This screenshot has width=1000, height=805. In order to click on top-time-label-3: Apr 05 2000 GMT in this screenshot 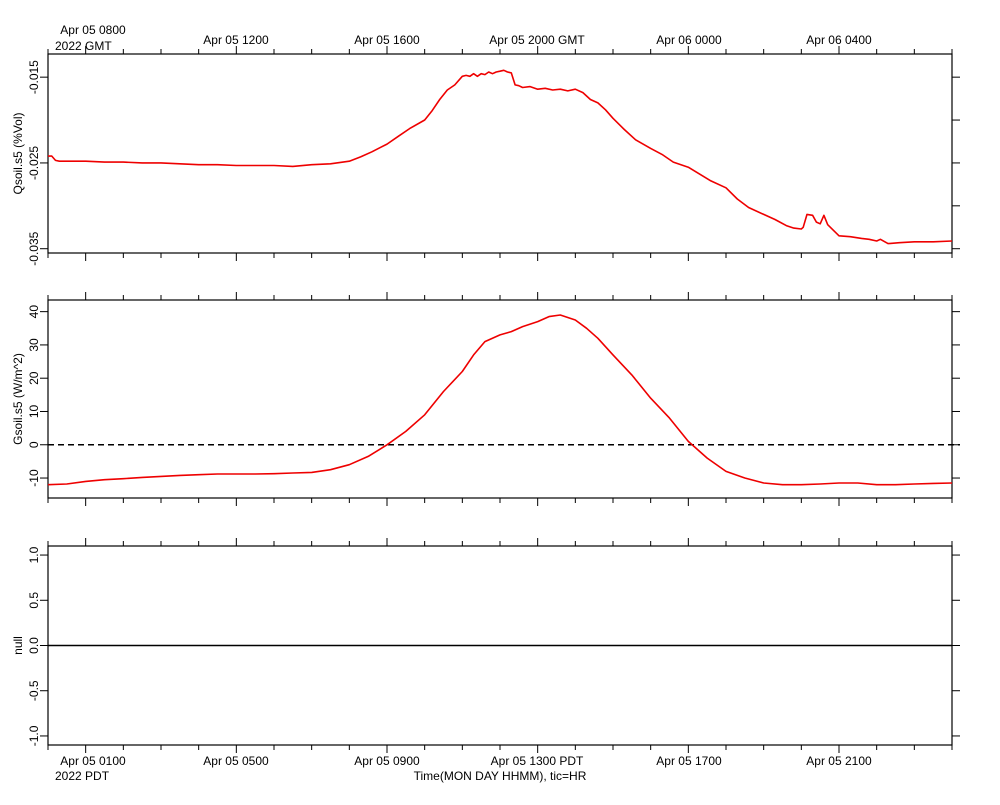, I will do `click(537, 40)`.